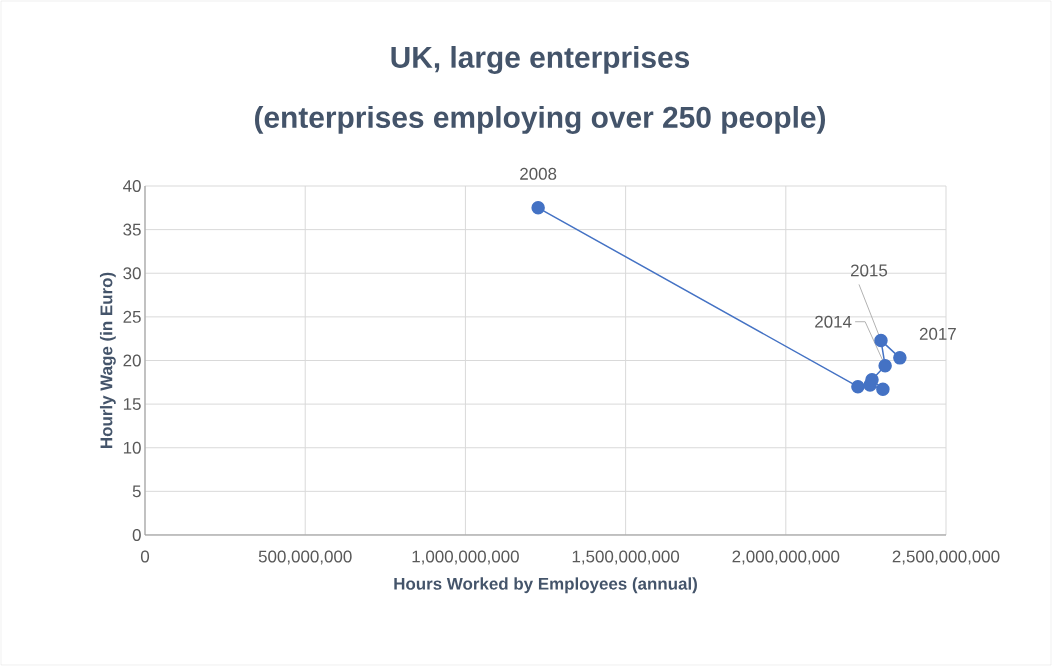  What do you see at coordinates (545, 585) in the screenshot?
I see `x-axis-title: Hours Worked by Employees (annual)` at bounding box center [545, 585].